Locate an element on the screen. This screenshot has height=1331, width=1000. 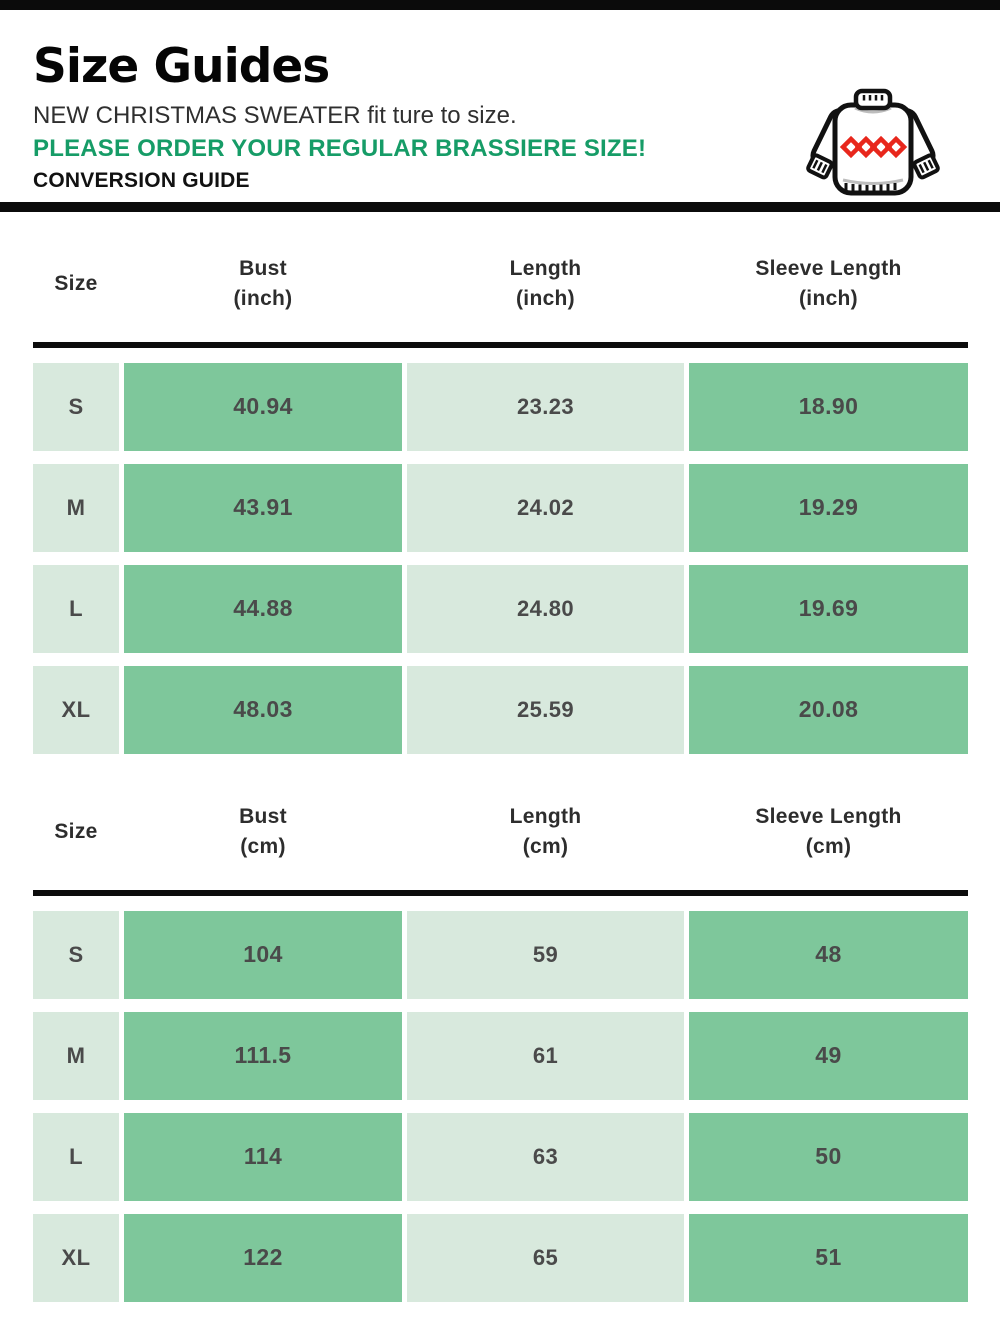
header-divider-bar is located at coordinates (500, 206).